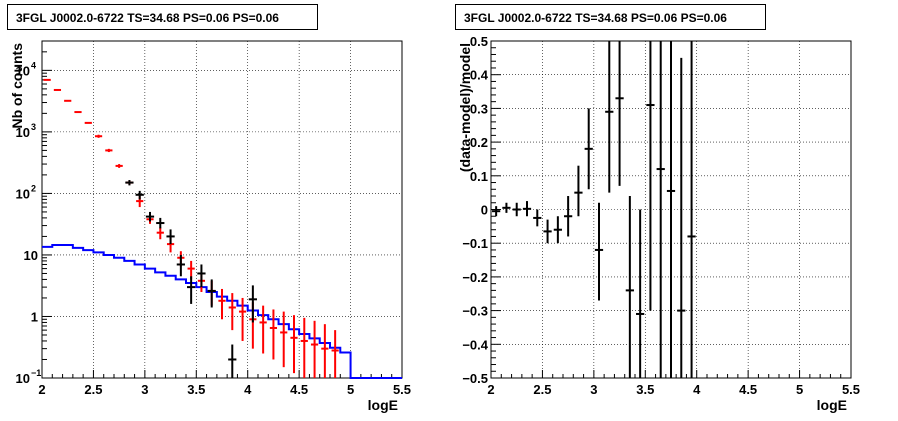 This screenshot has width=898, height=421. What do you see at coordinates (475, 277) in the screenshot?
I see `y-tick-label: −0.2` at bounding box center [475, 277].